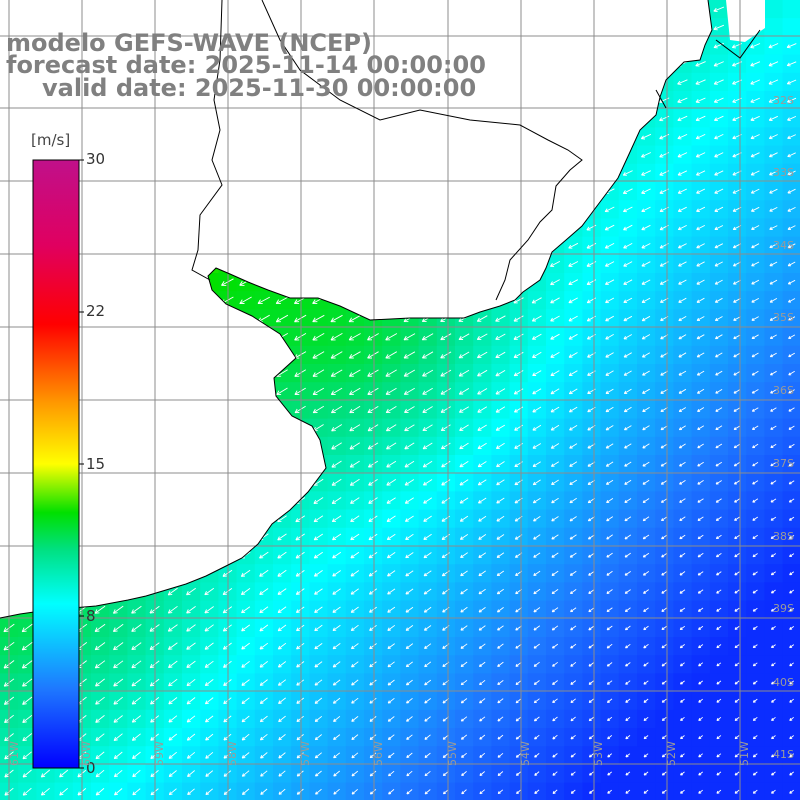  What do you see at coordinates (783, 608) in the screenshot?
I see `lat-label: 39S` at bounding box center [783, 608].